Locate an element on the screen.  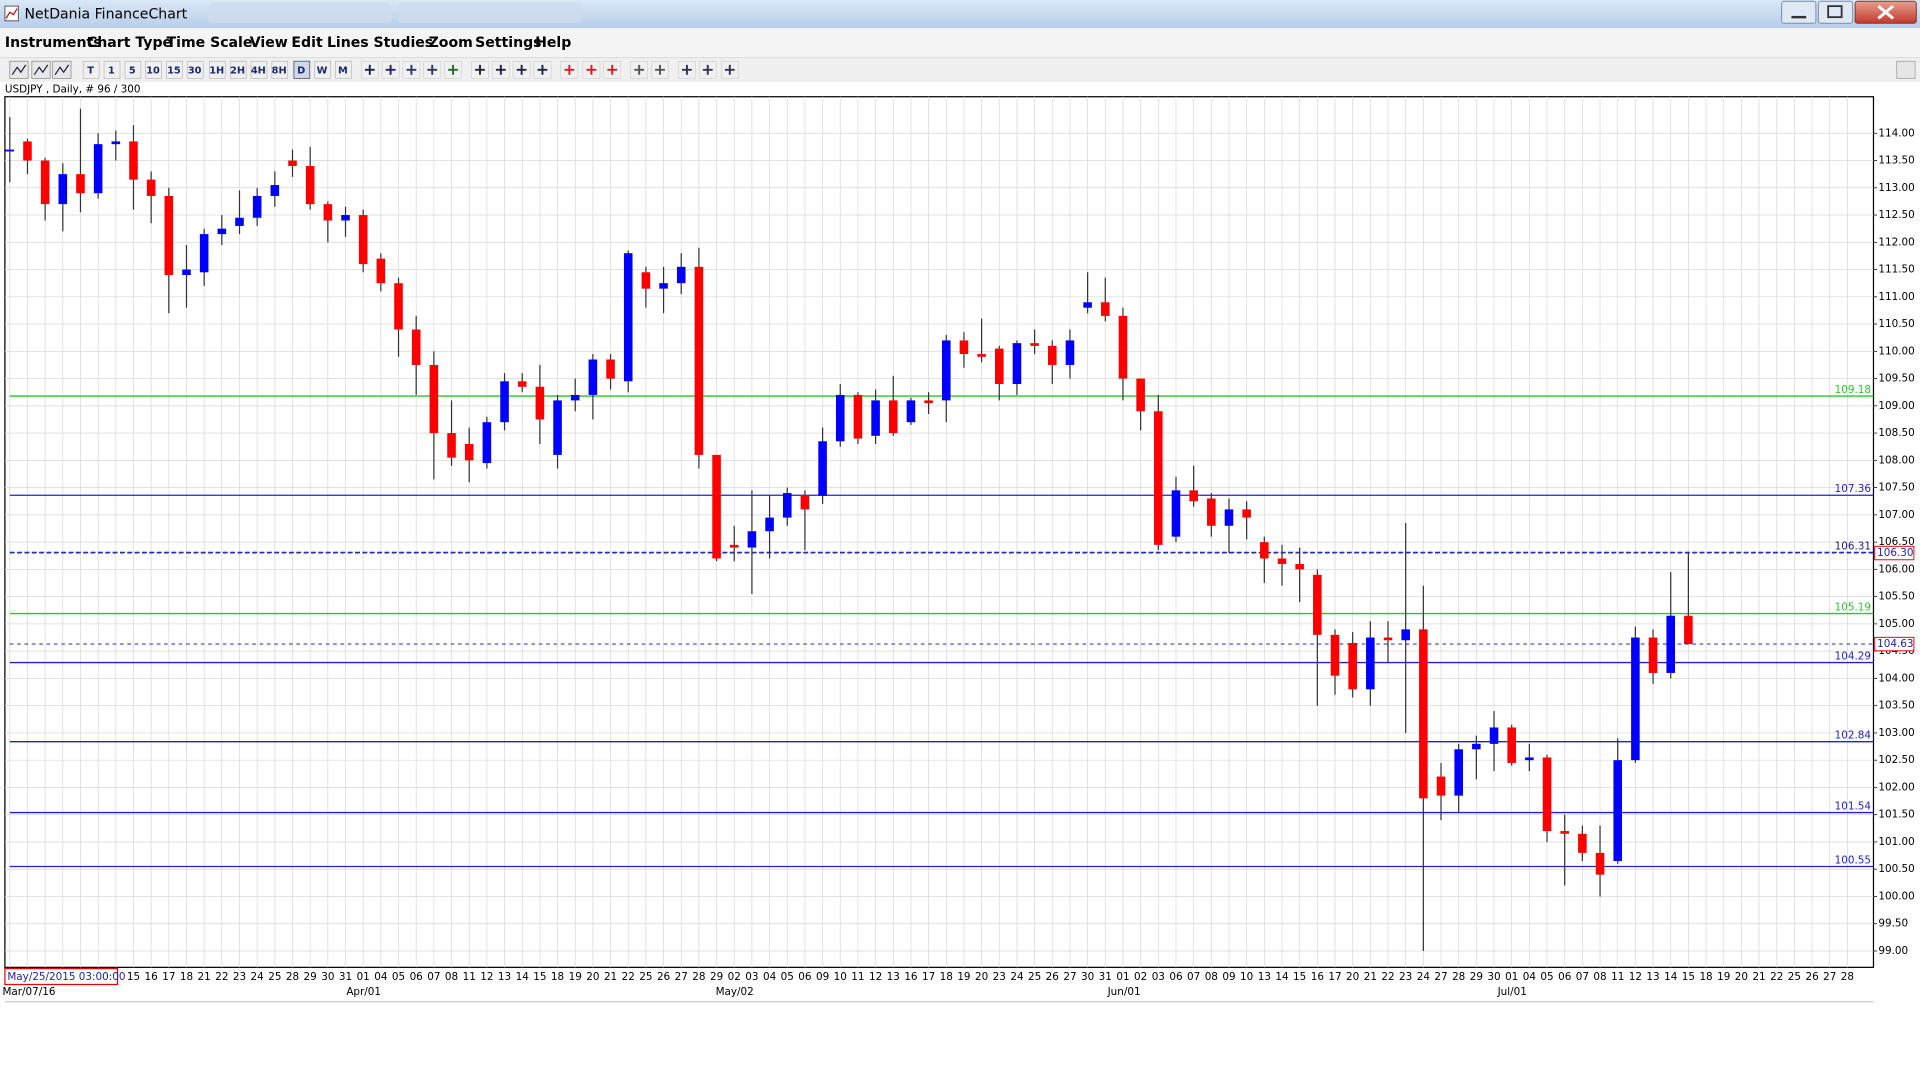
timeframe-label: 2H is located at coordinates (237, 70).